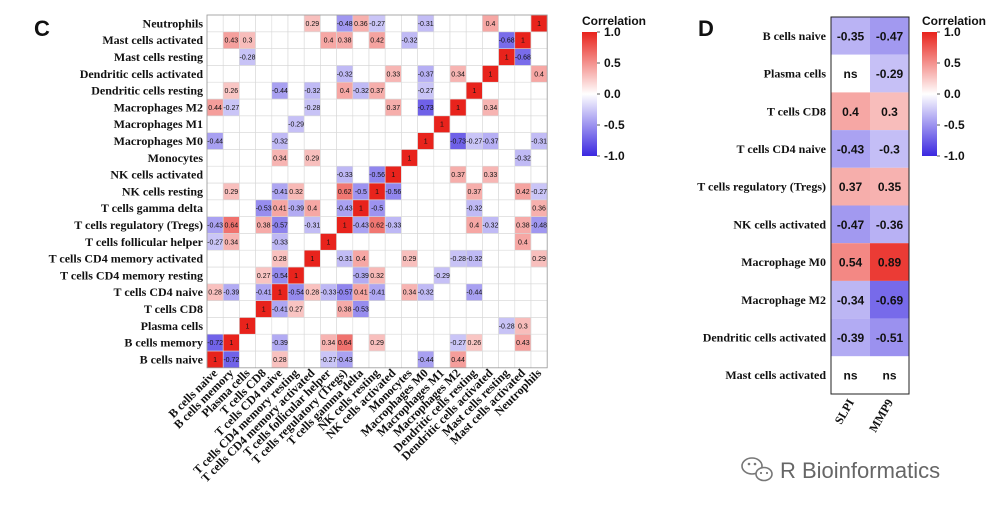 The width and height of the screenshot is (1005, 512). Describe the element at coordinates (765, 337) in the screenshot. I see `row-label: Dendritic cells activated` at that location.